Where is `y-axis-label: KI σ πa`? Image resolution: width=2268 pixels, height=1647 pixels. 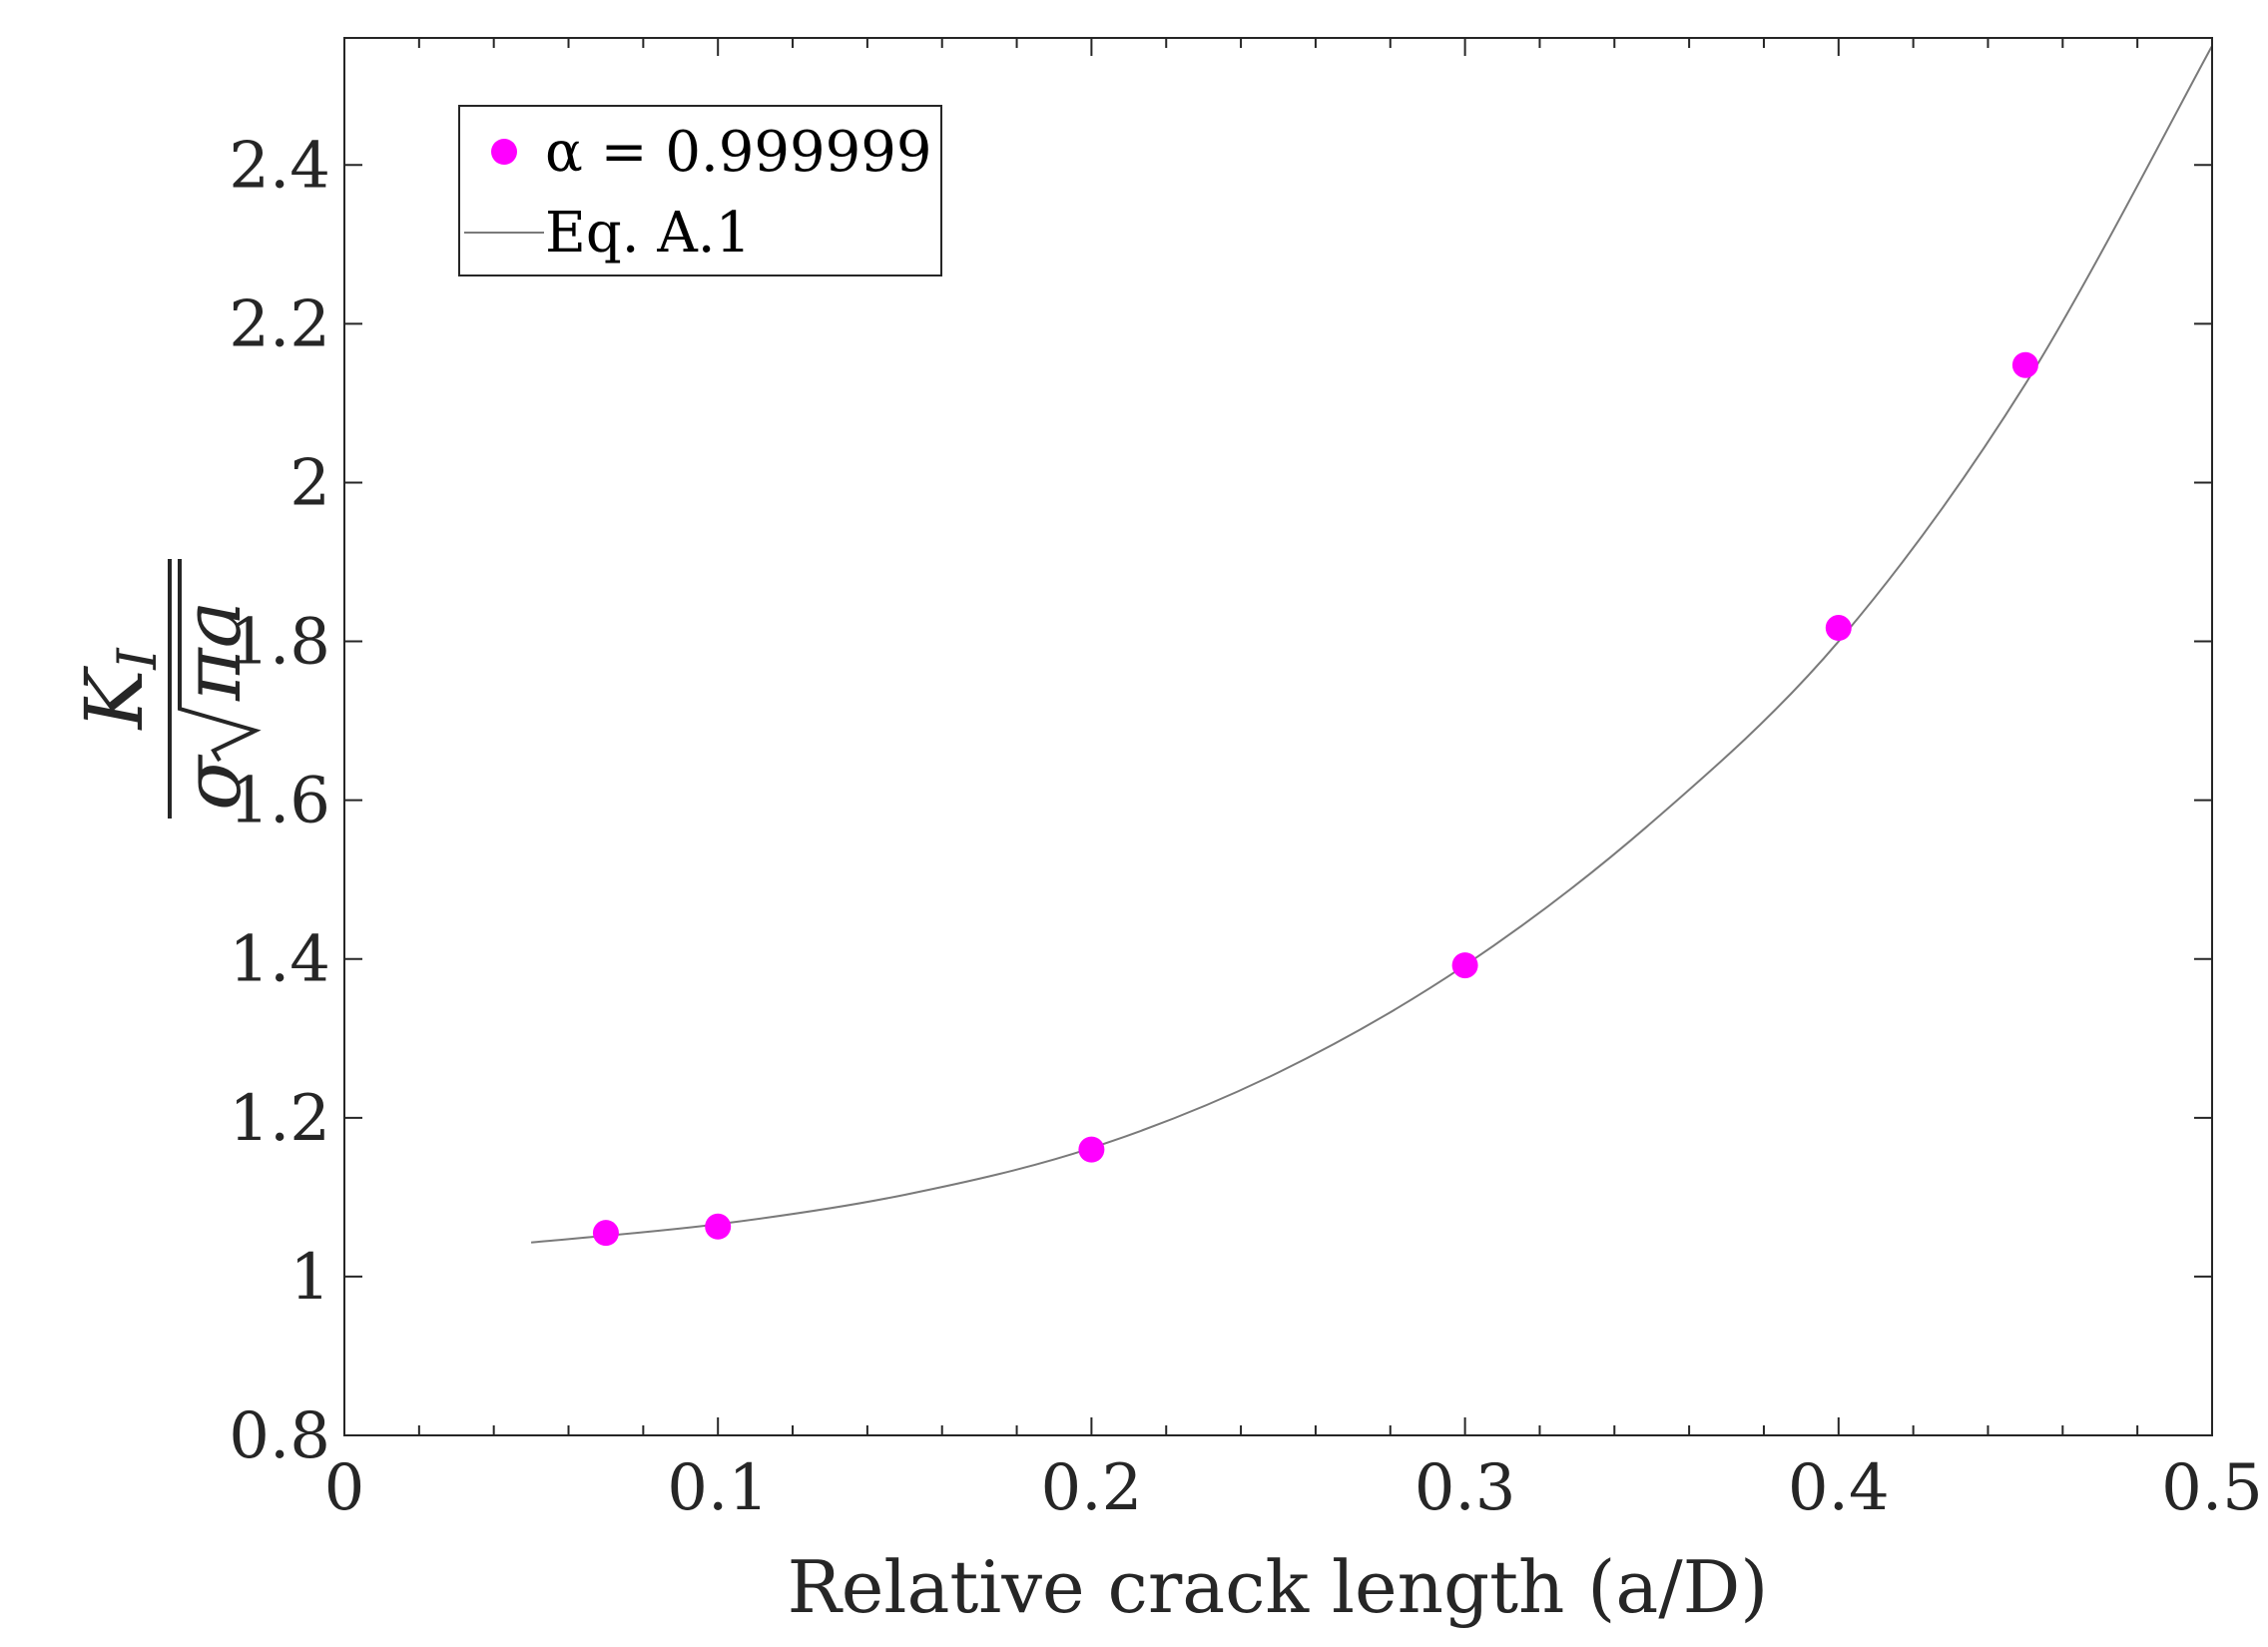 y-axis-label: KI σ πa is located at coordinates (165, 689).